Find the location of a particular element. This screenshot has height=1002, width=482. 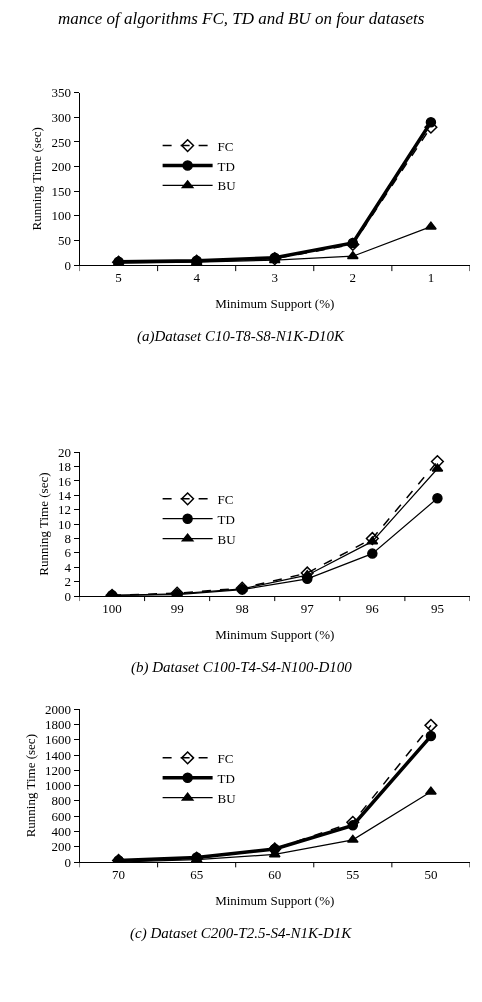

y-tick-label: 2000 is located at coordinates (57, 709).